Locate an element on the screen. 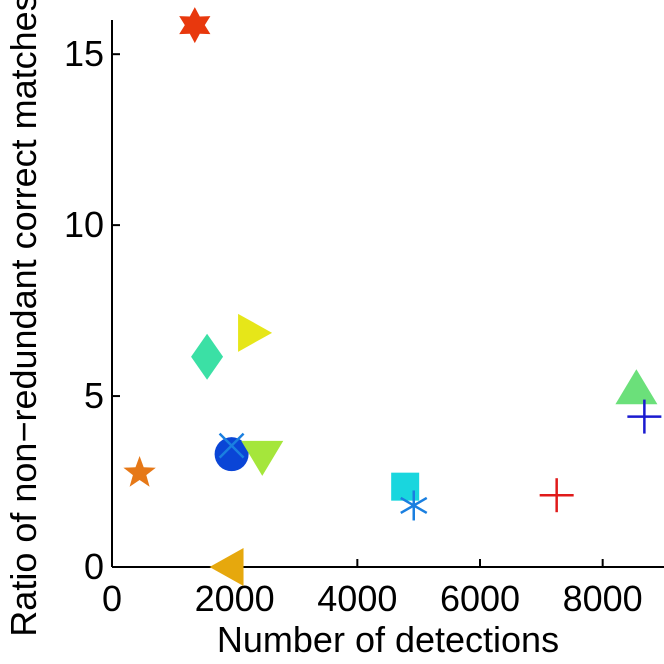 The height and width of the screenshot is (664, 664). y-tick-label: 15 is located at coordinates (84, 53).